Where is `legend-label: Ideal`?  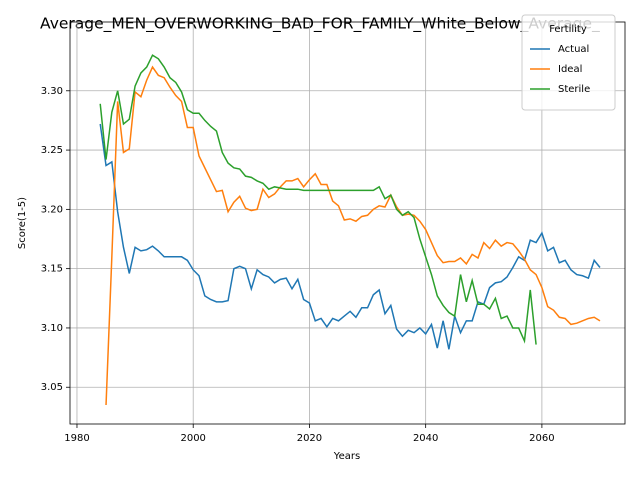 legend-label: Ideal is located at coordinates (570, 69).